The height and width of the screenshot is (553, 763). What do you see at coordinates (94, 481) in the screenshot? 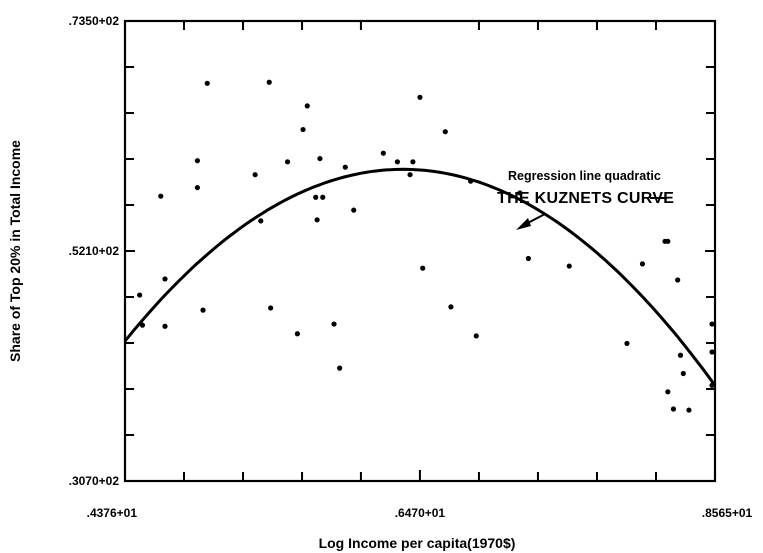
I see `y-tick-label: .3070+02` at bounding box center [94, 481].